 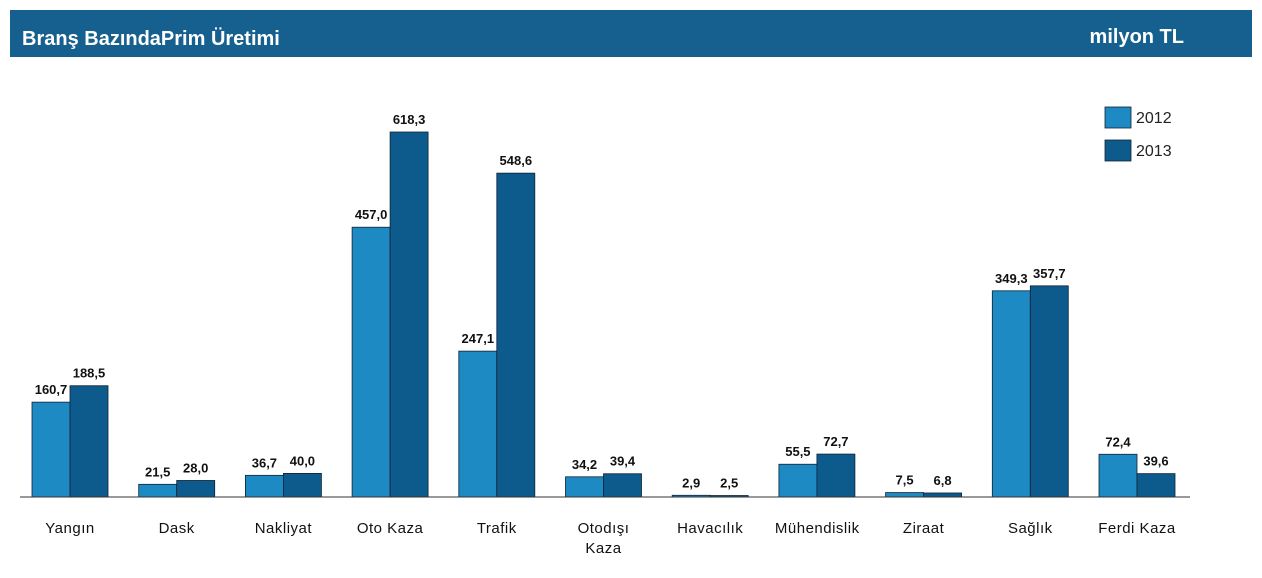 I want to click on x-tick-label: Havacılık, so click(x=710, y=528).